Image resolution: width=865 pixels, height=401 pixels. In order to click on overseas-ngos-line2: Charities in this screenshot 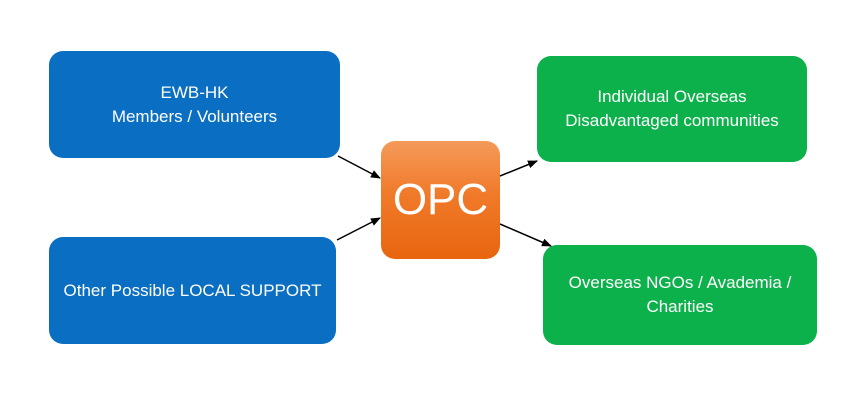, I will do `click(680, 306)`.